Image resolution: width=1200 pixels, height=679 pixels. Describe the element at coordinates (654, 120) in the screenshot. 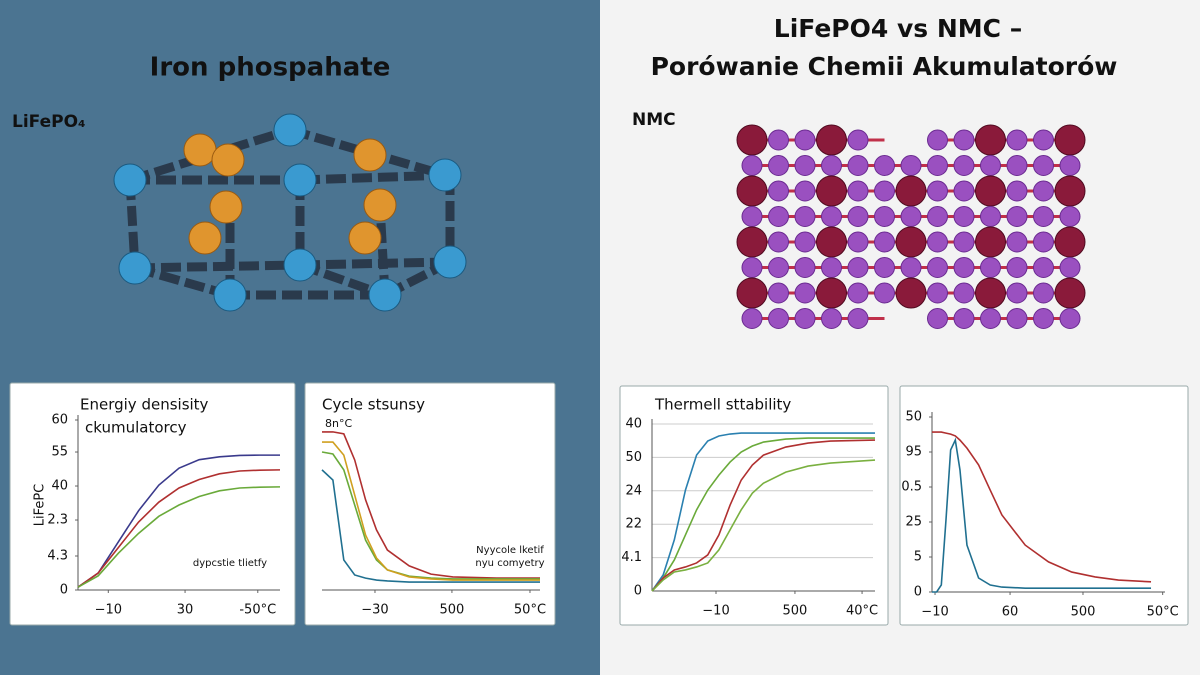

I see `right-label: NMC` at that location.